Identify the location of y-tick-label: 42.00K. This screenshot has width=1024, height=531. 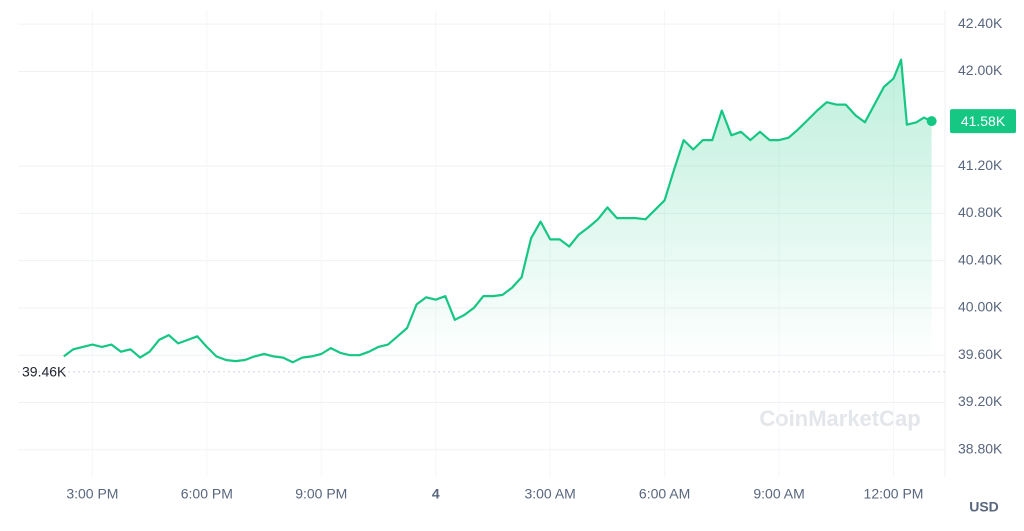
(980, 70).